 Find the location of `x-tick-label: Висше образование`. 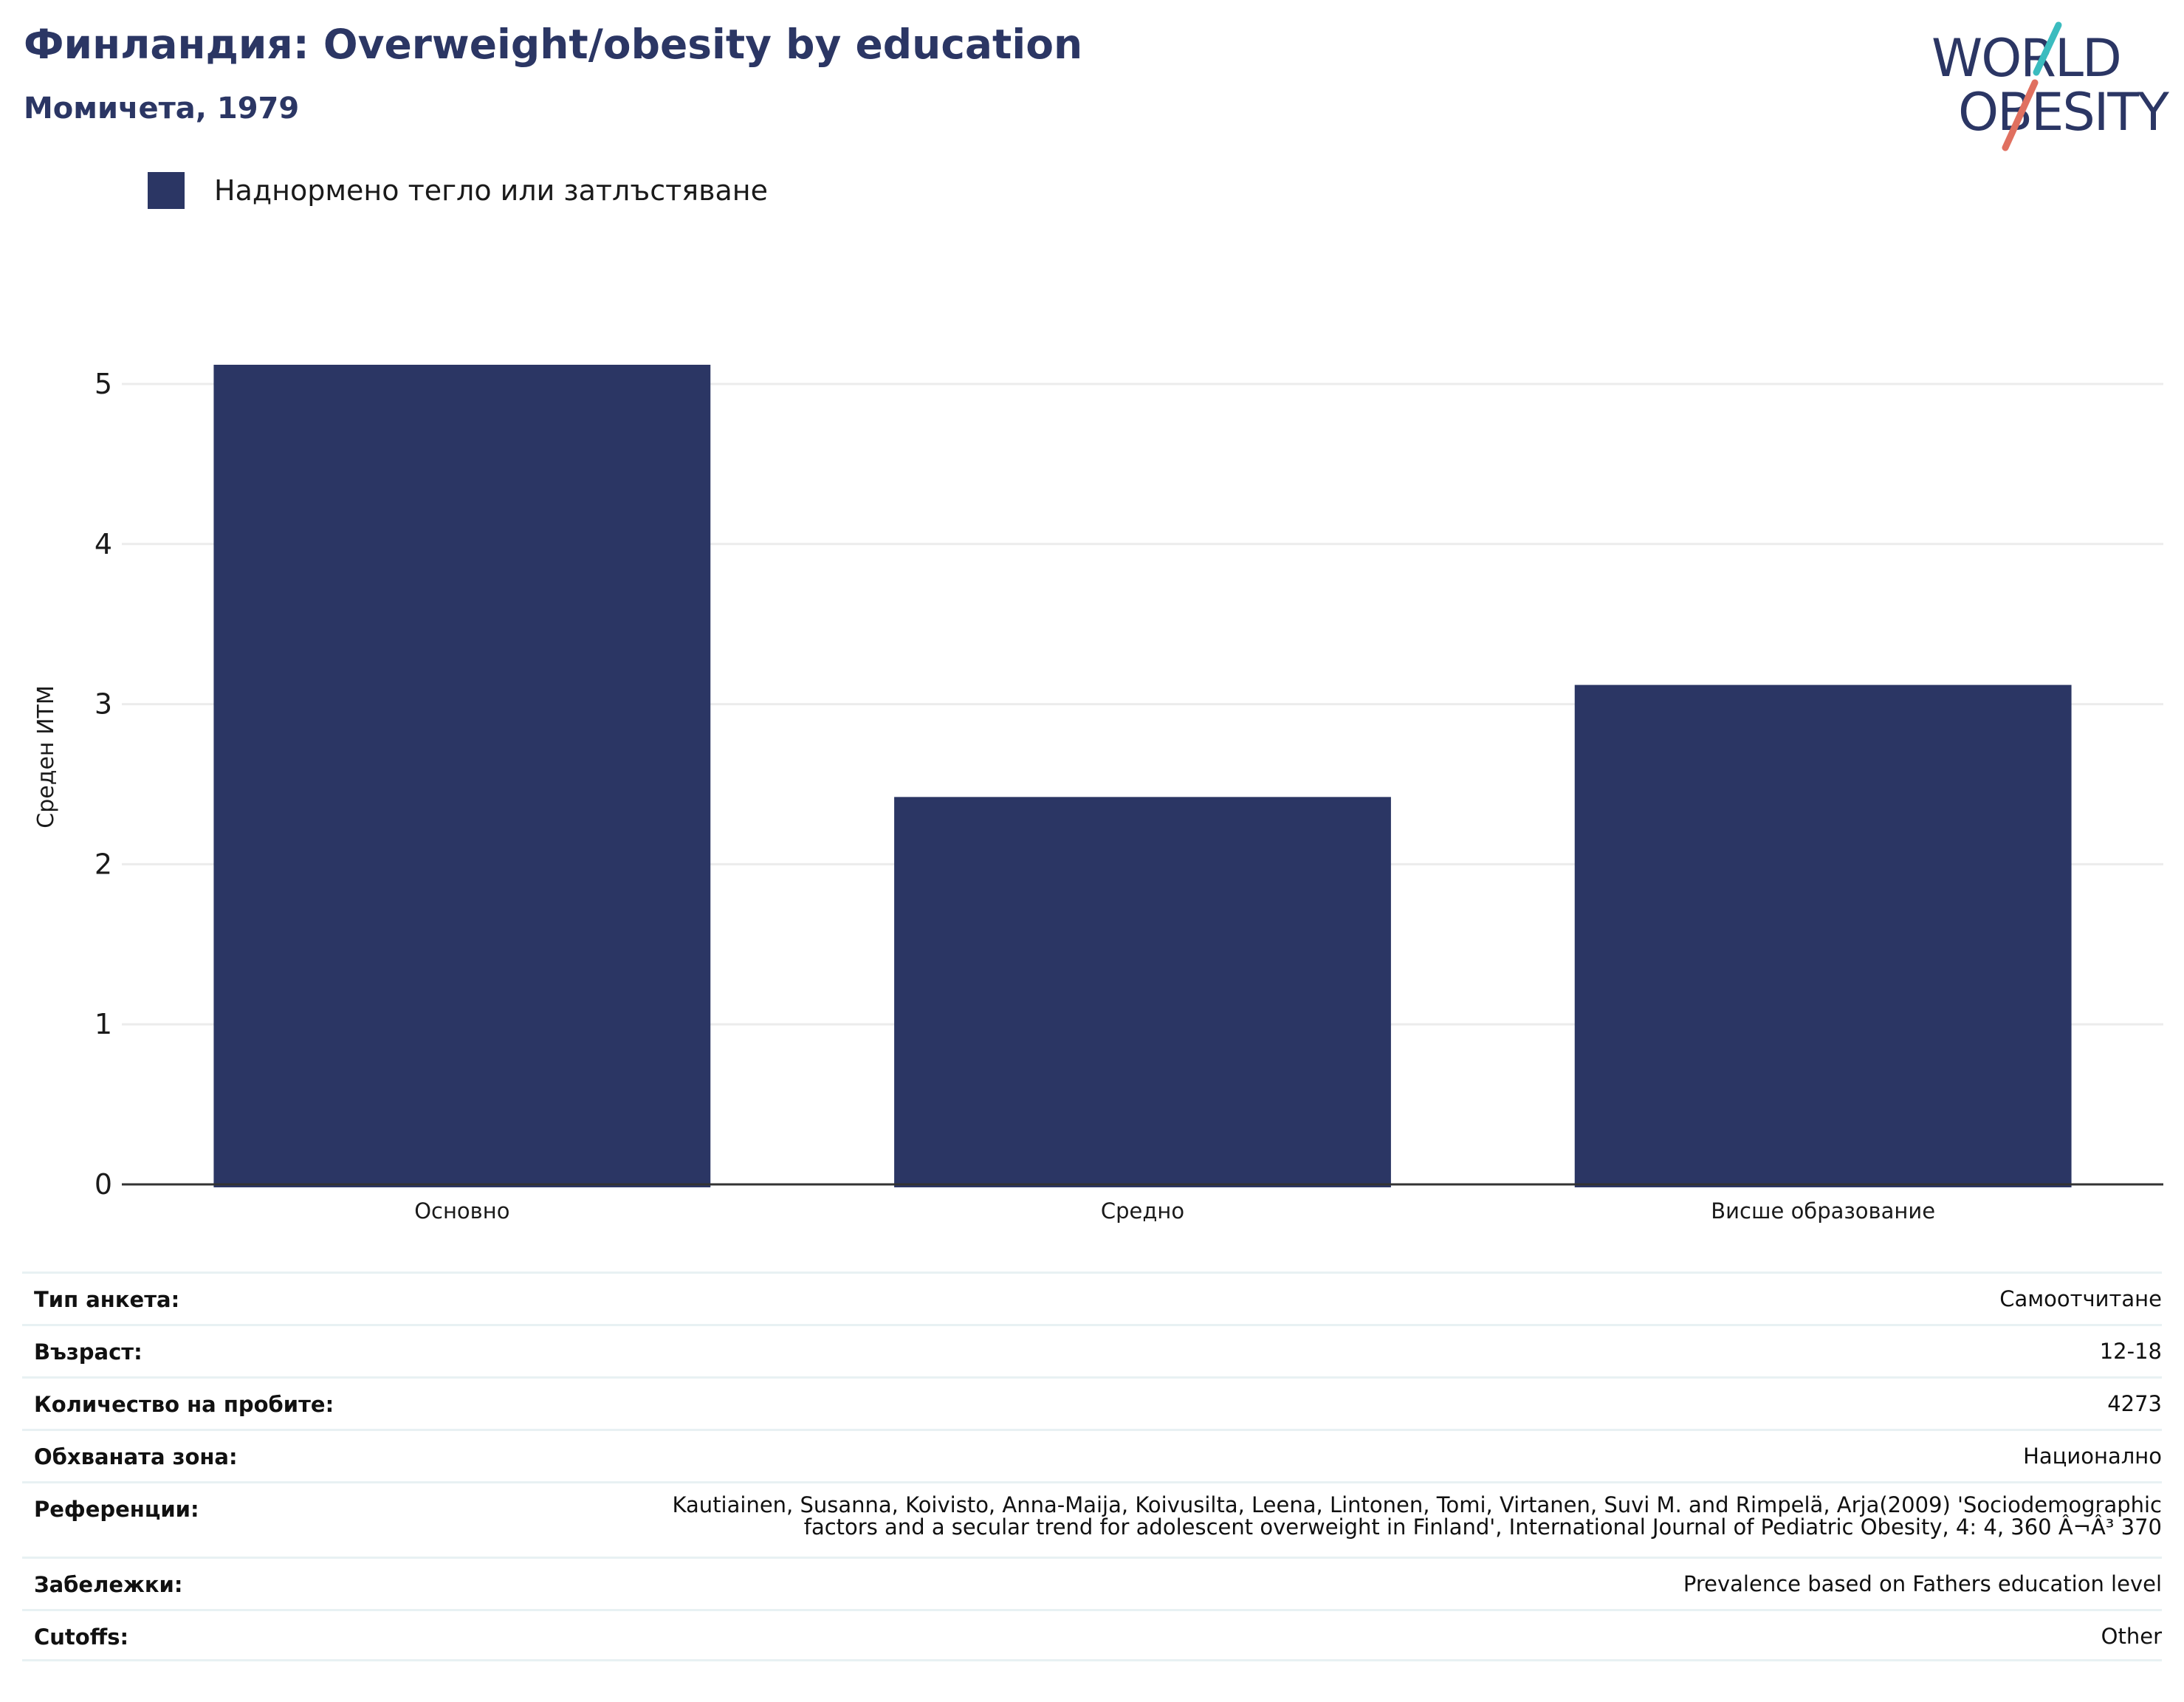

x-tick-label: Висше образование is located at coordinates (1823, 1211).